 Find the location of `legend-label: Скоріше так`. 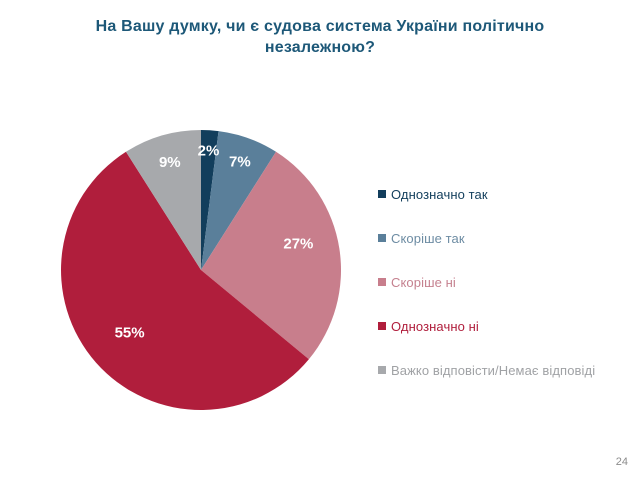

legend-label: Скоріше так is located at coordinates (428, 238).